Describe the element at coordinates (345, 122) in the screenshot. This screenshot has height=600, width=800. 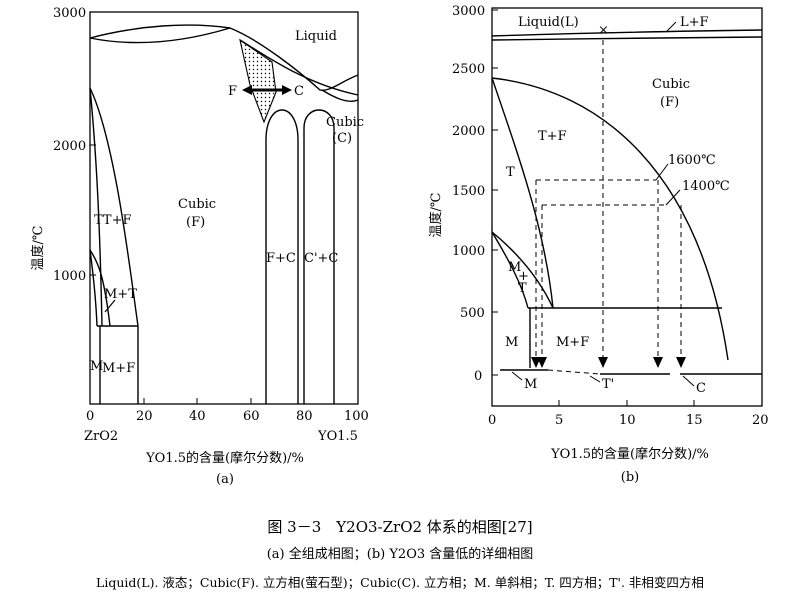
I see `panel-a-region-cubic-c: Cubic` at that location.